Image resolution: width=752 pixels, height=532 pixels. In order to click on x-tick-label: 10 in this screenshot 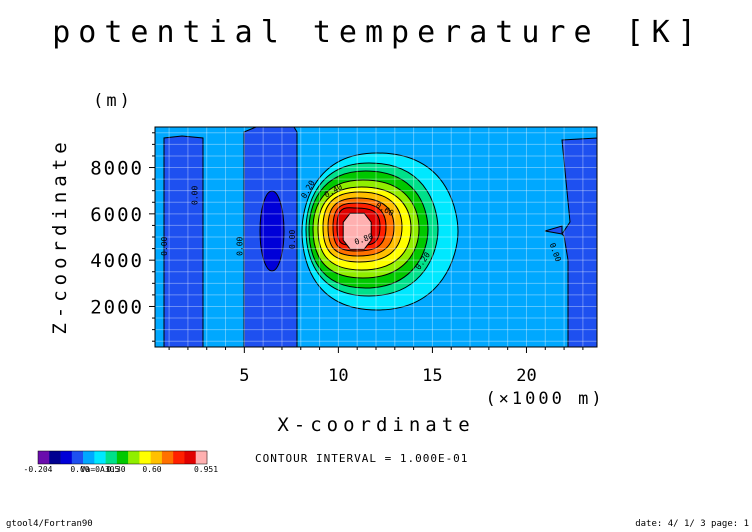, I will do `click(338, 376)`.